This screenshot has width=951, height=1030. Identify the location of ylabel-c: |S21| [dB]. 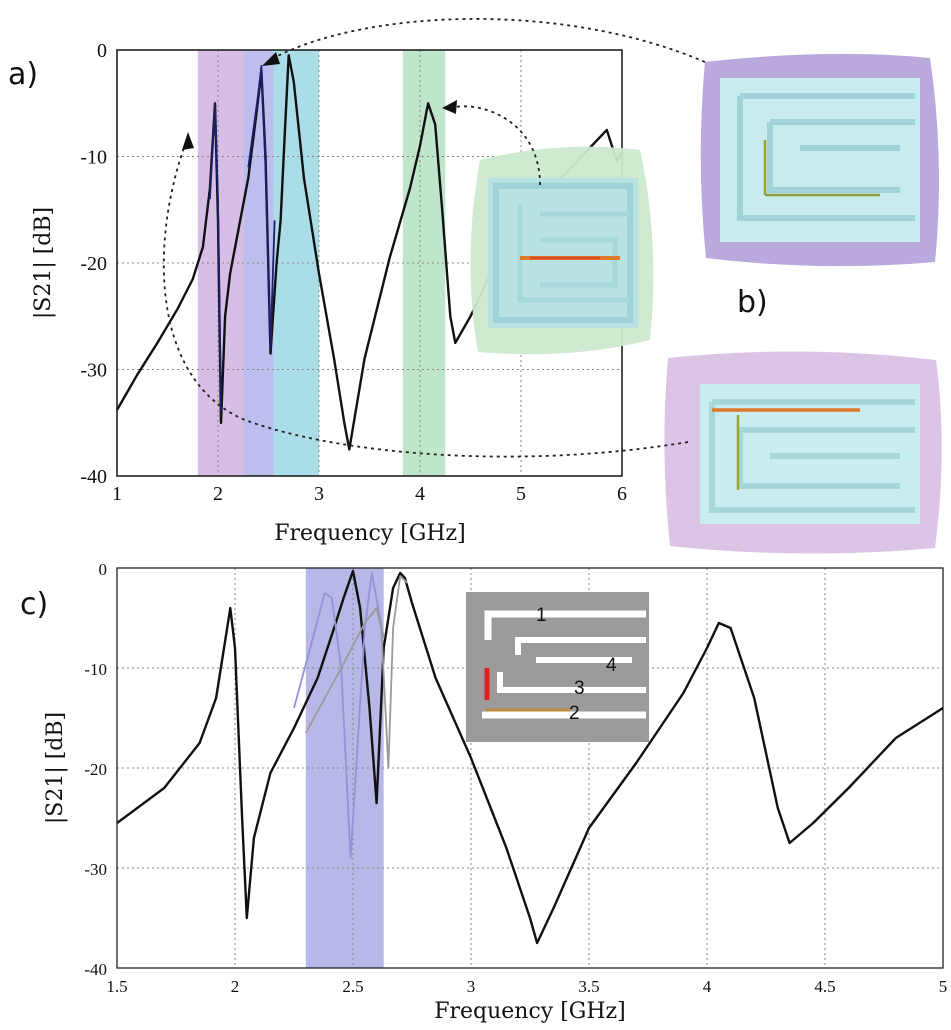
(55, 768).